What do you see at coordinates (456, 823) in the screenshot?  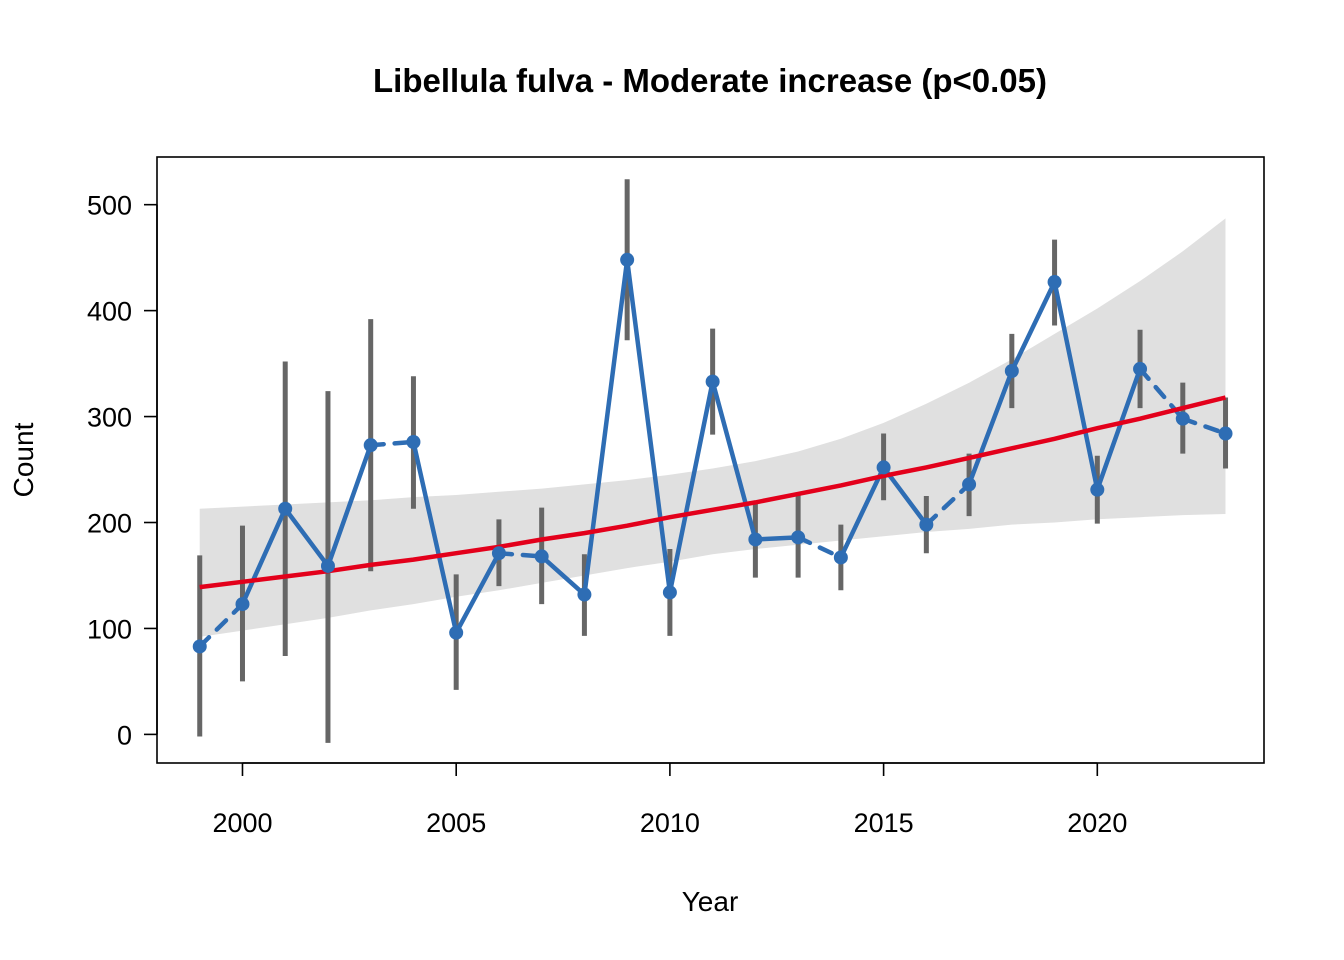 I see `x-tick-label: 2005` at bounding box center [456, 823].